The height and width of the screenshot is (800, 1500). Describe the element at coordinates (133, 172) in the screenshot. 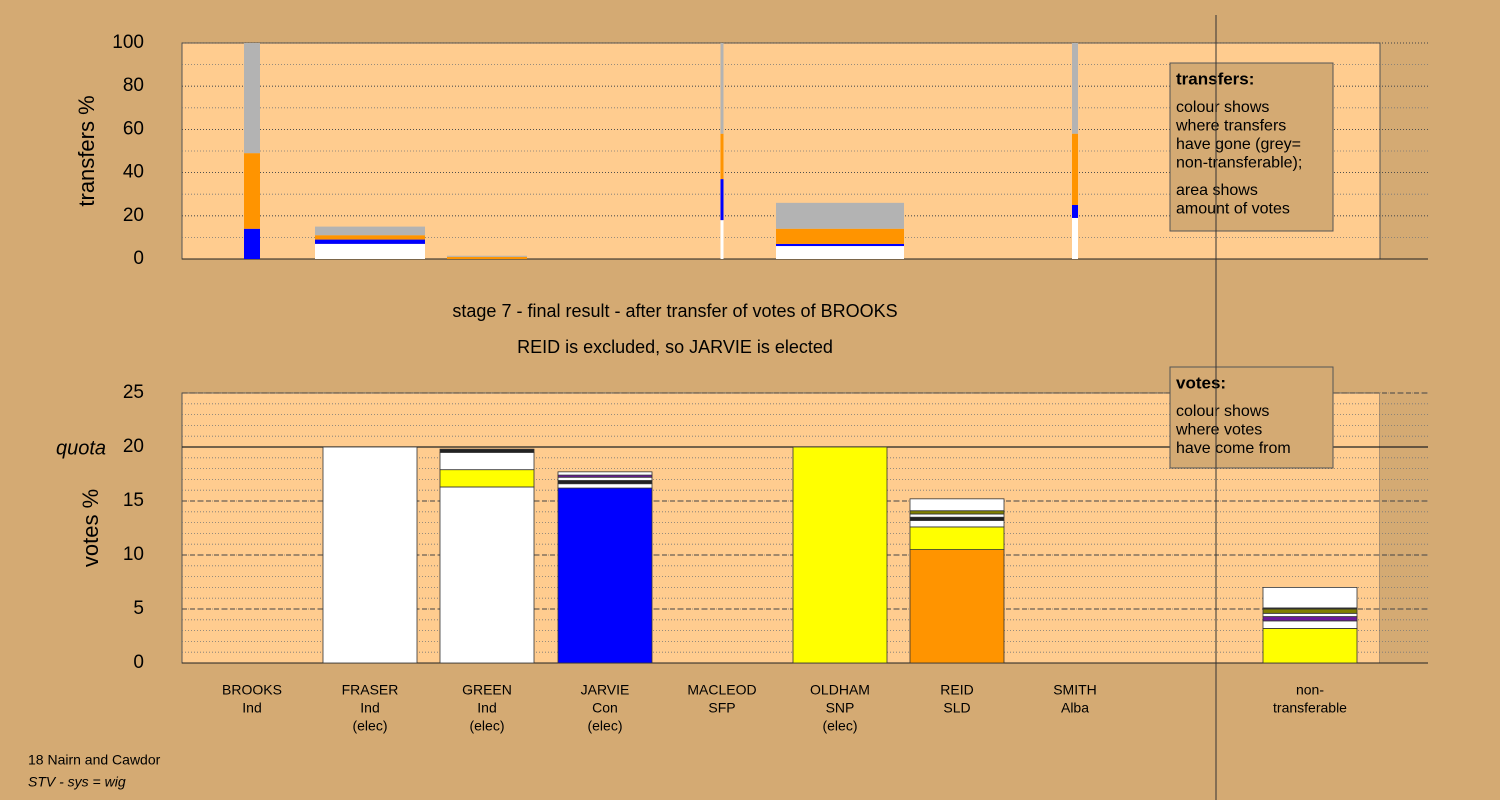

I see `y-tick-label: 40` at that location.